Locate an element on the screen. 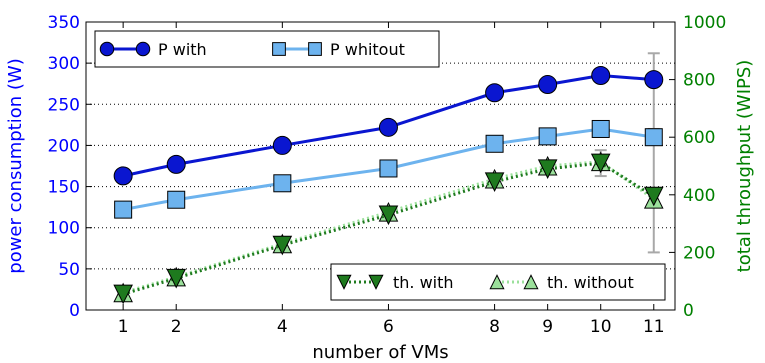 This screenshot has width=765, height=363. y-right-tick-label: 1000 is located at coordinates (704, 23).